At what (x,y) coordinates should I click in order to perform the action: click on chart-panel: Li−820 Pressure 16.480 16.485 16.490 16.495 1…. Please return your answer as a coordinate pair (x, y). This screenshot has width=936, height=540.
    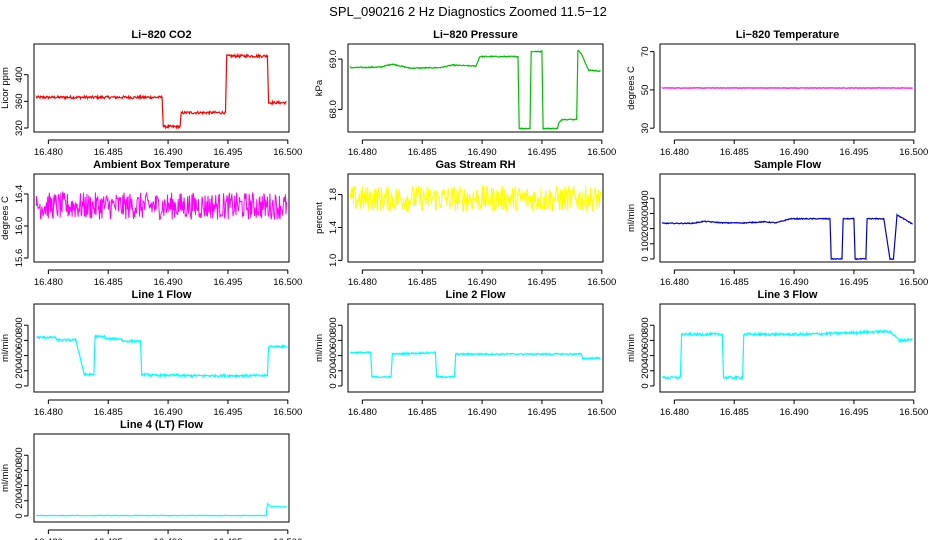
    Looking at the image, I should click on (465, 93).